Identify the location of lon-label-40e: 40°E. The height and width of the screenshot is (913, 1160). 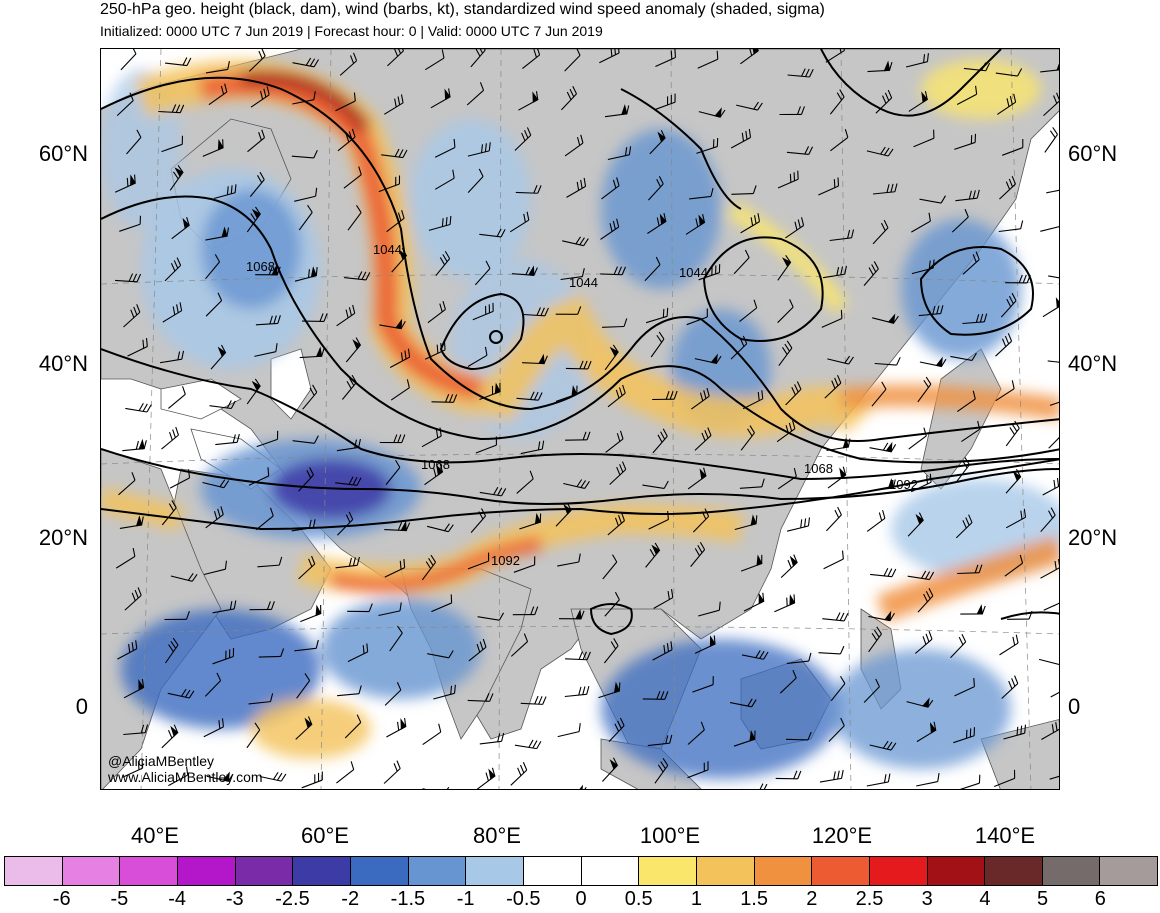
(155, 835).